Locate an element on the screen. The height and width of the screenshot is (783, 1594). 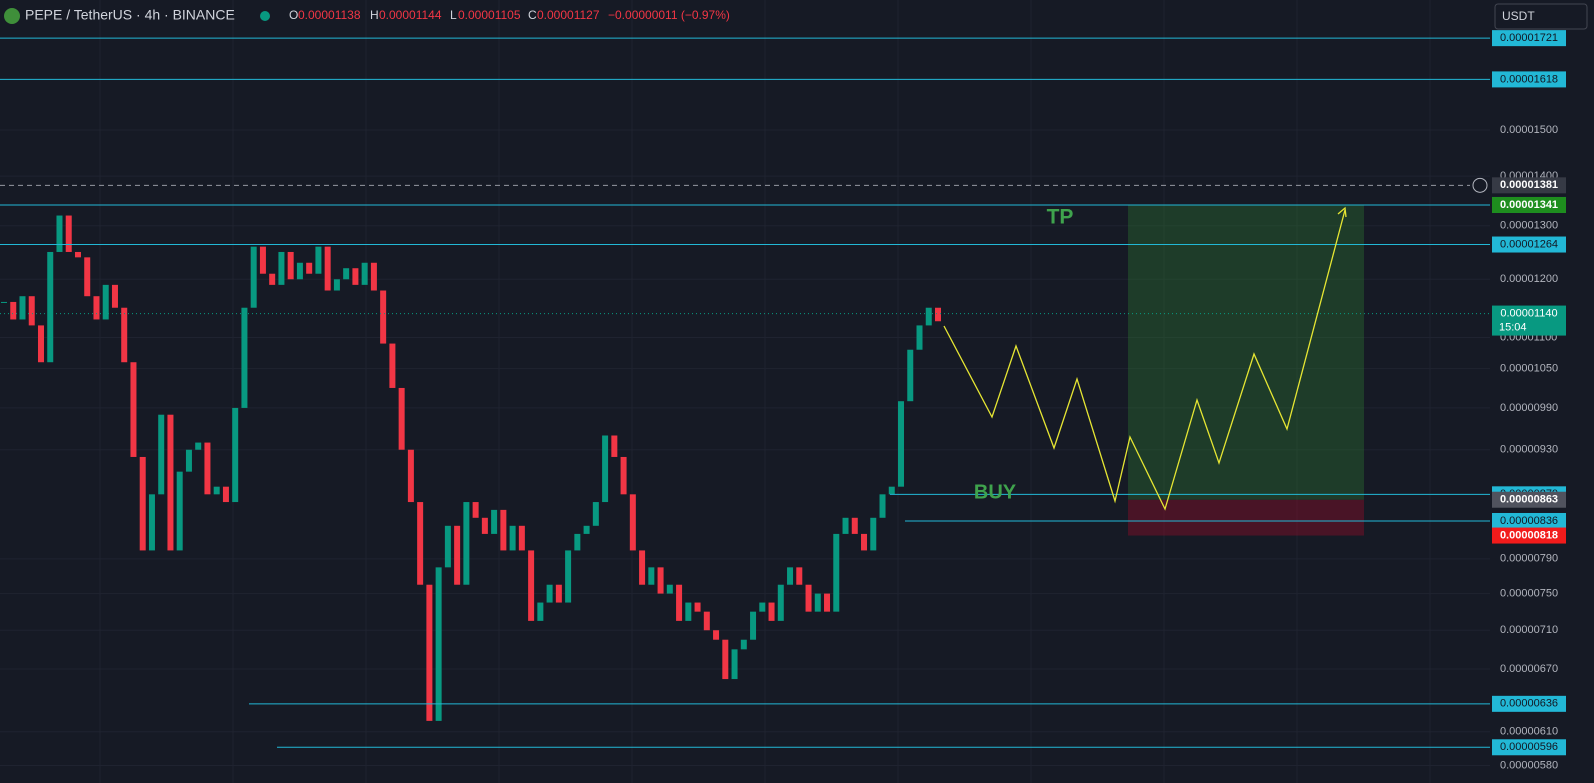
y-tick-label: 0.00000930 is located at coordinates (1529, 450).